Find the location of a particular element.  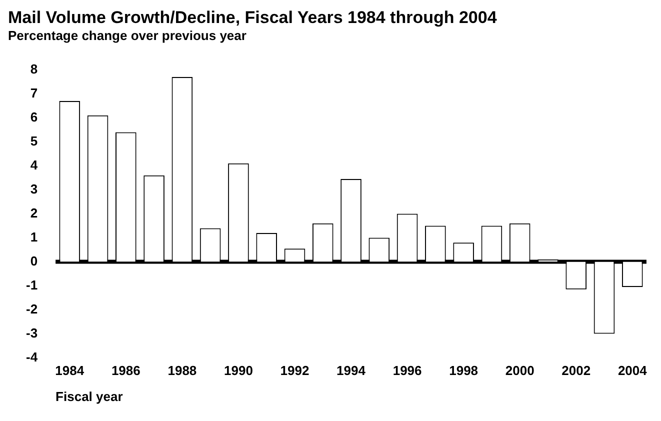

y-tick-label: 8 is located at coordinates (34, 68).